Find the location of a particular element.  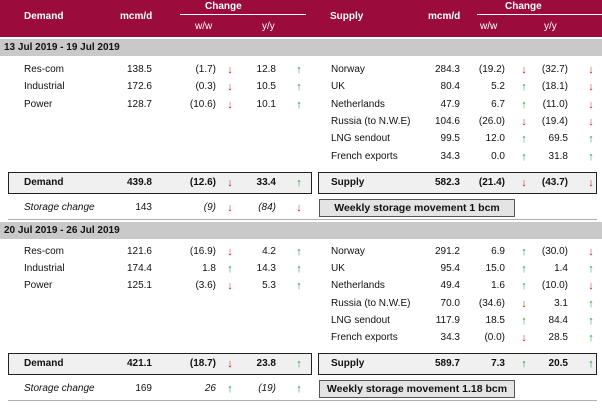

period-band: 13 Jul 2019 - 19 Jul 2019 is located at coordinates (301, 47).